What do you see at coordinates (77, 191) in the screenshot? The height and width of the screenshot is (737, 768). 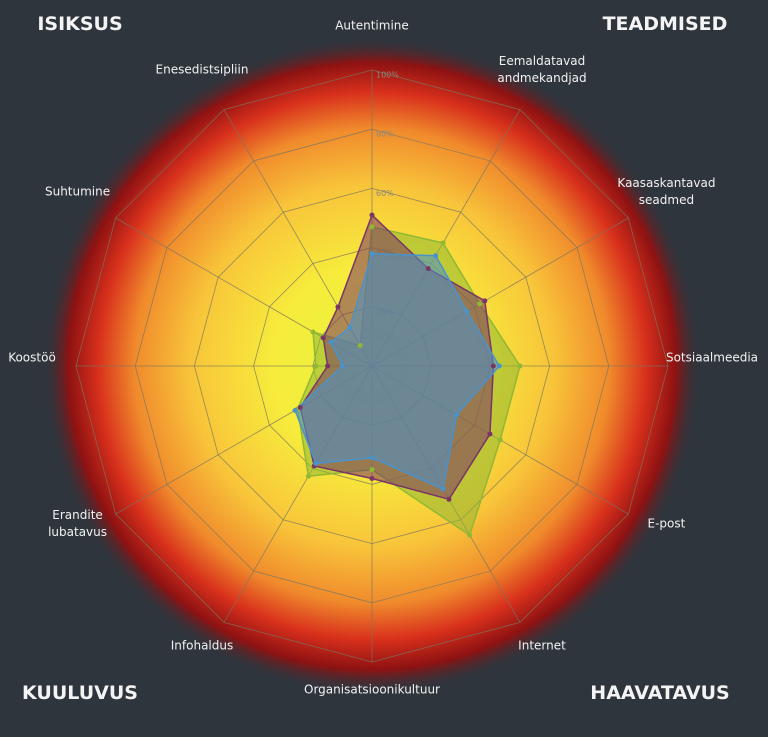 I see `axis-label: Suhtumine` at bounding box center [77, 191].